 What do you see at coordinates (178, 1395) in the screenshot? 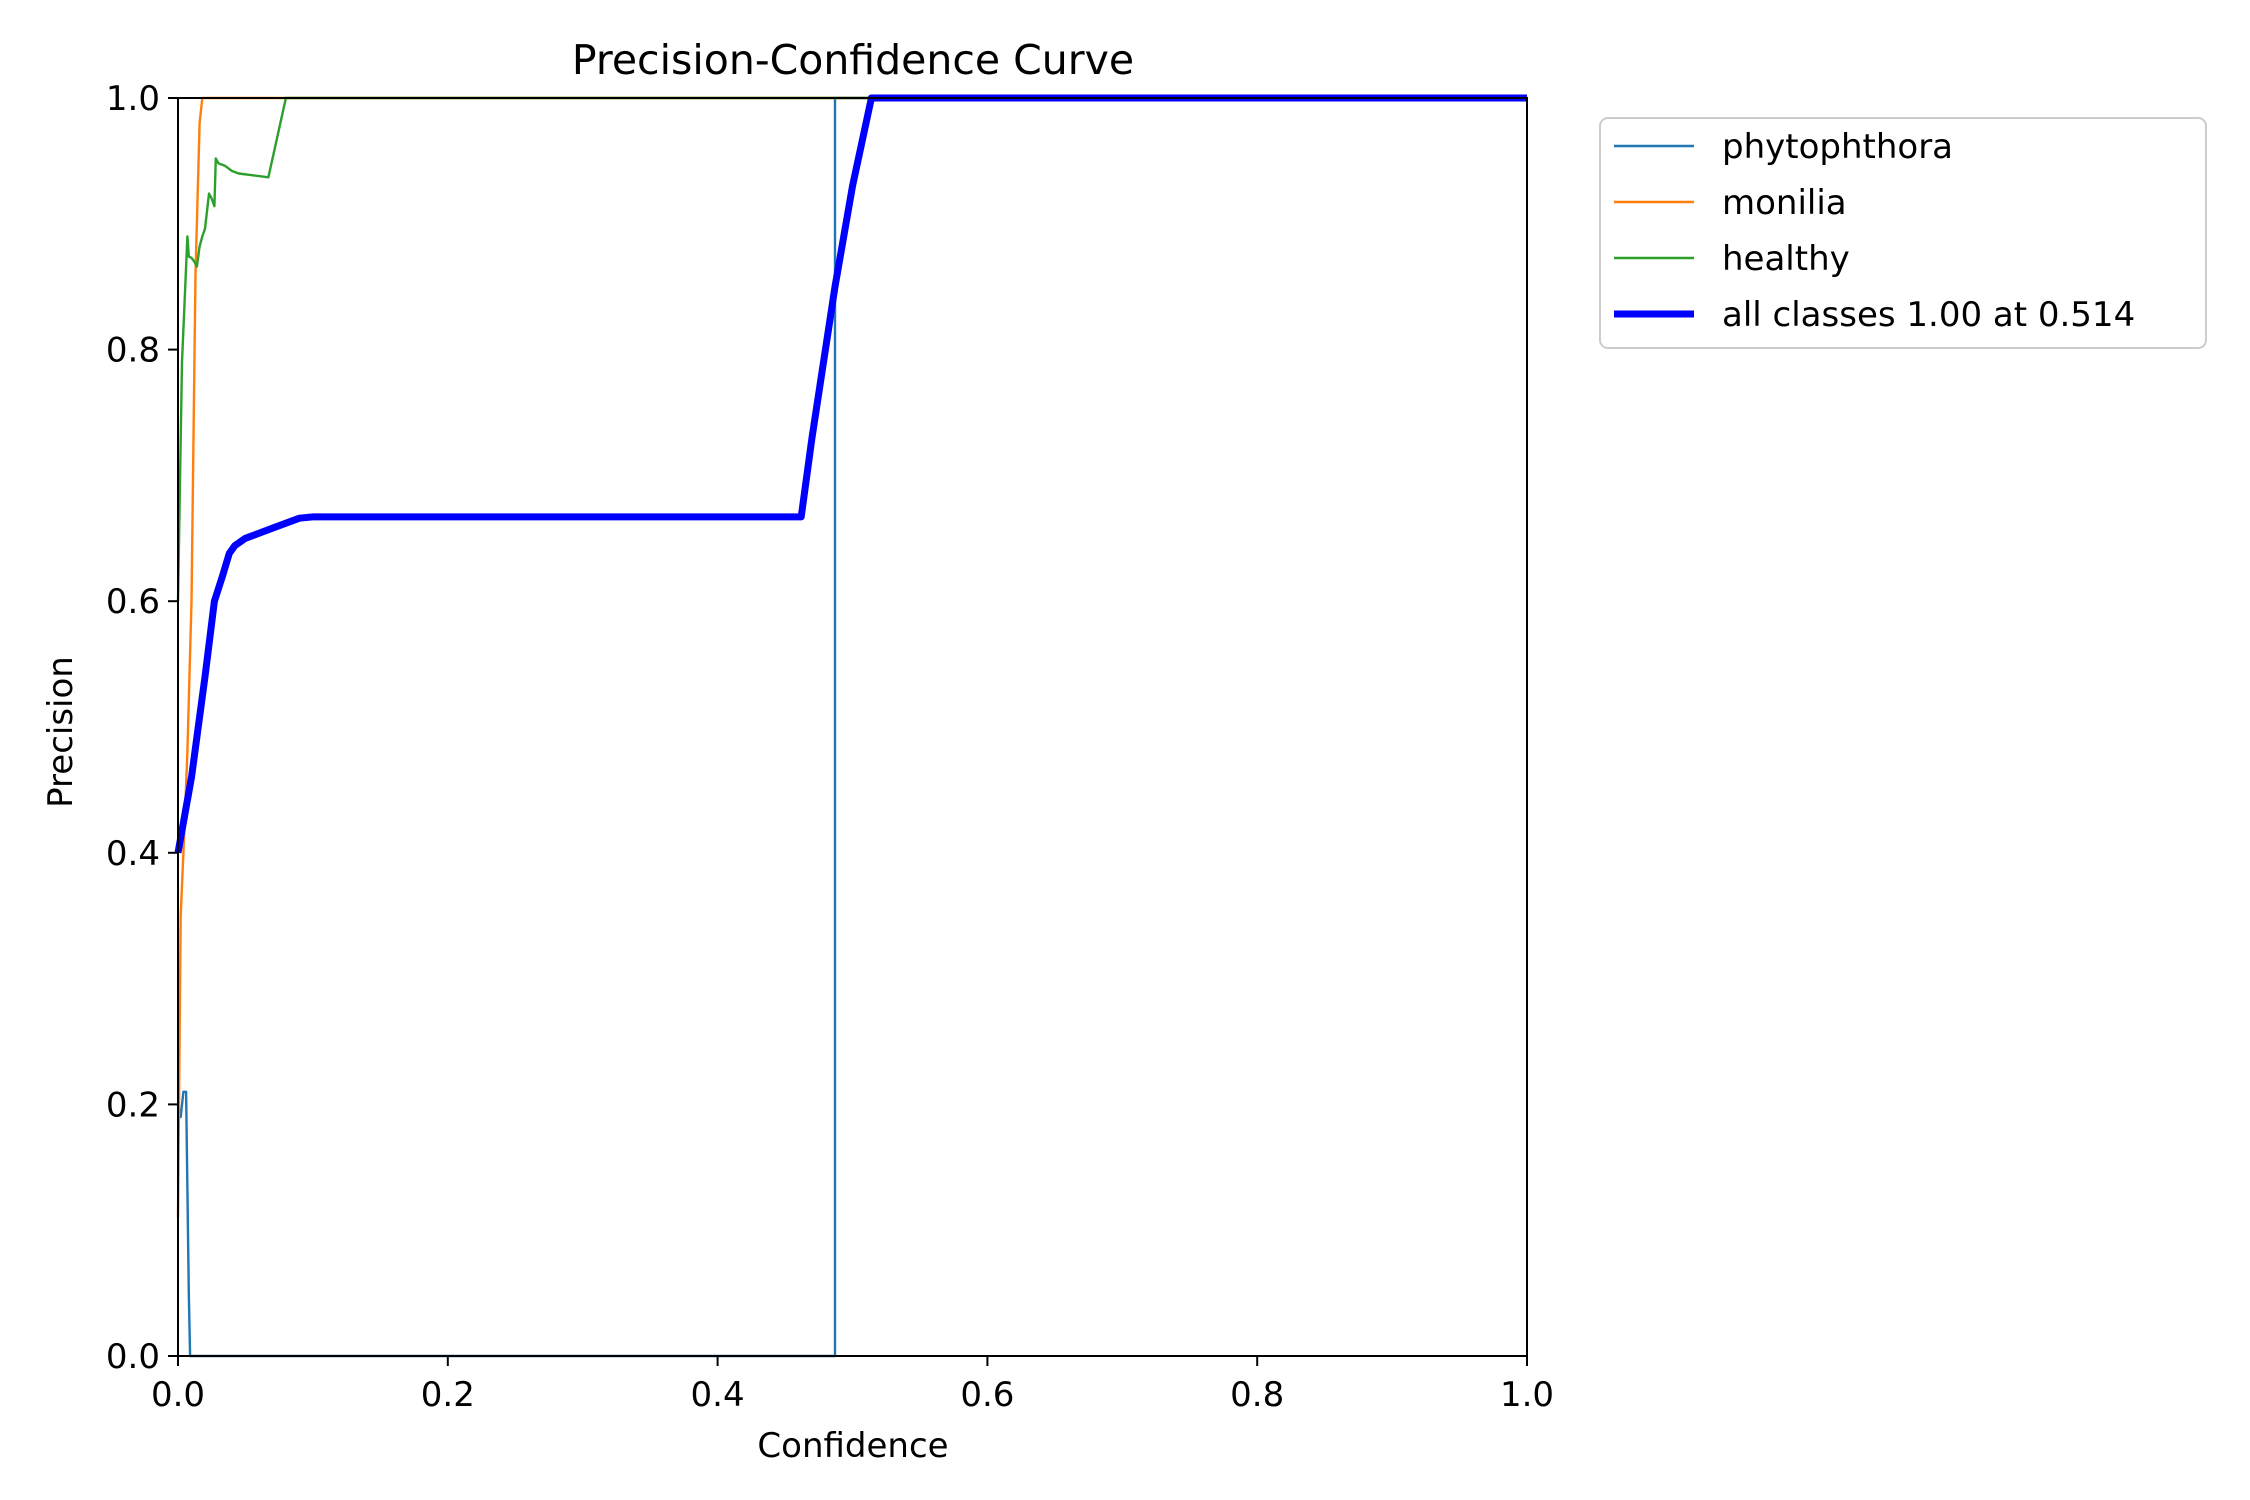
I see `x-tick-label: 0.0` at bounding box center [178, 1395].